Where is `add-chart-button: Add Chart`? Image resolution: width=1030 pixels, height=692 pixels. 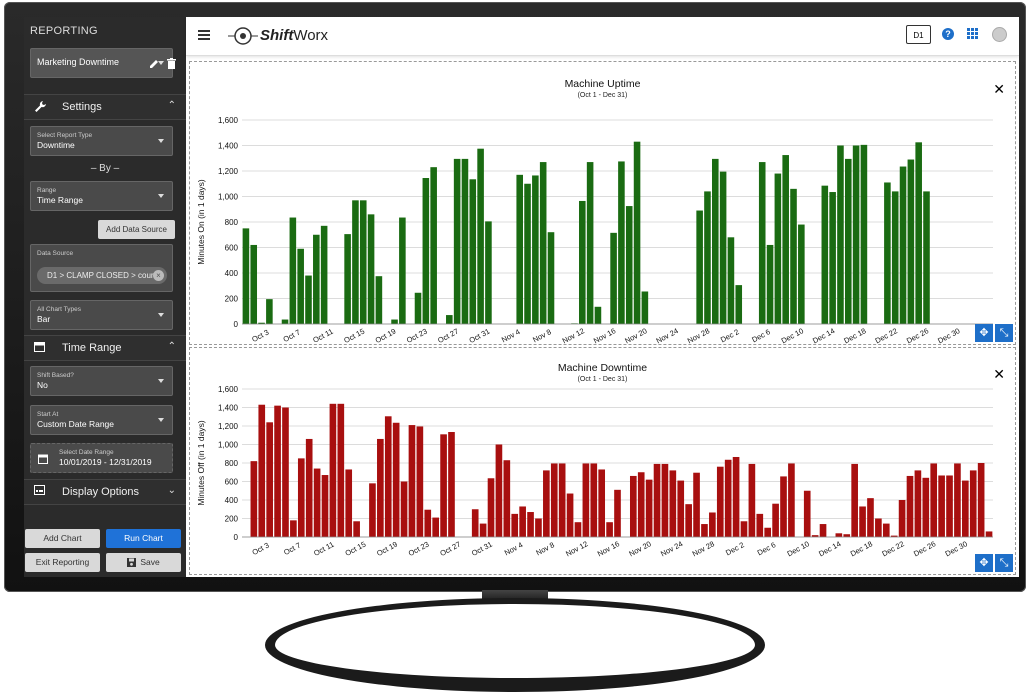 add-chart-button: Add Chart is located at coordinates (62, 538).